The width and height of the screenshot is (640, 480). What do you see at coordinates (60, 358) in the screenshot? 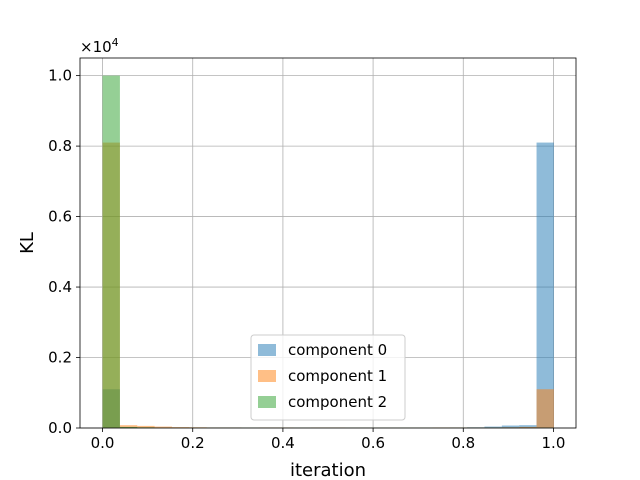
I see `y-tick-label: 0.2` at bounding box center [60, 358].